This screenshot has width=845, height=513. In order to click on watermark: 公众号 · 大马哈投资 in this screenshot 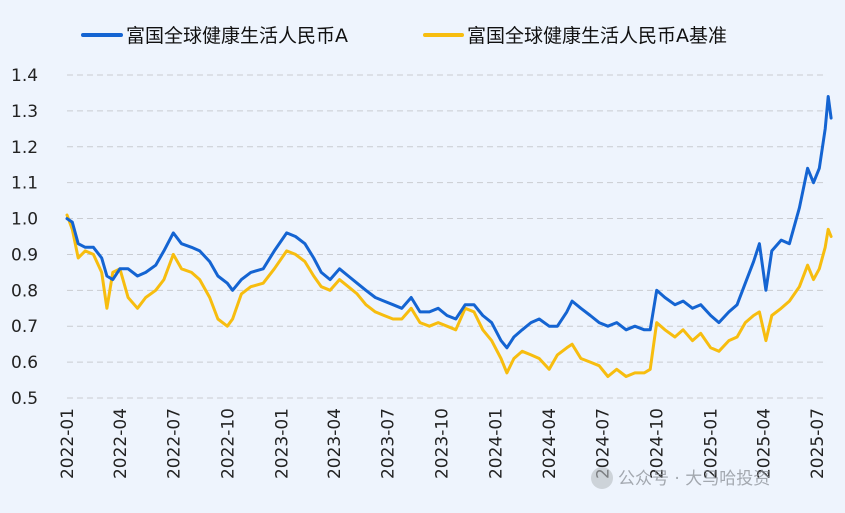, I will do `click(680, 478)`.